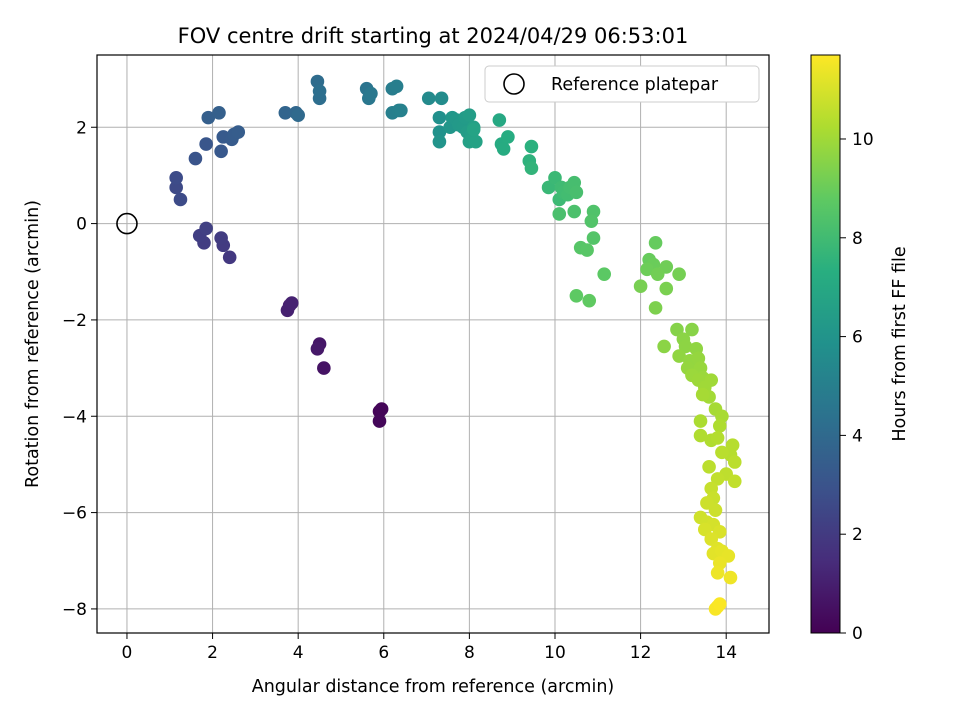 Image resolution: width=960 pixels, height=720 pixels. I want to click on x-tick-label: 0, so click(127, 653).